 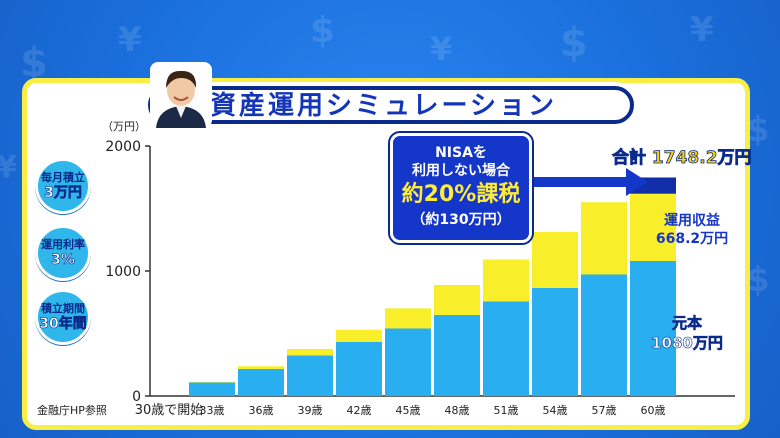 What do you see at coordinates (461, 194) in the screenshot?
I see `callout-tax-rate: 約20%課税` at bounding box center [461, 194].